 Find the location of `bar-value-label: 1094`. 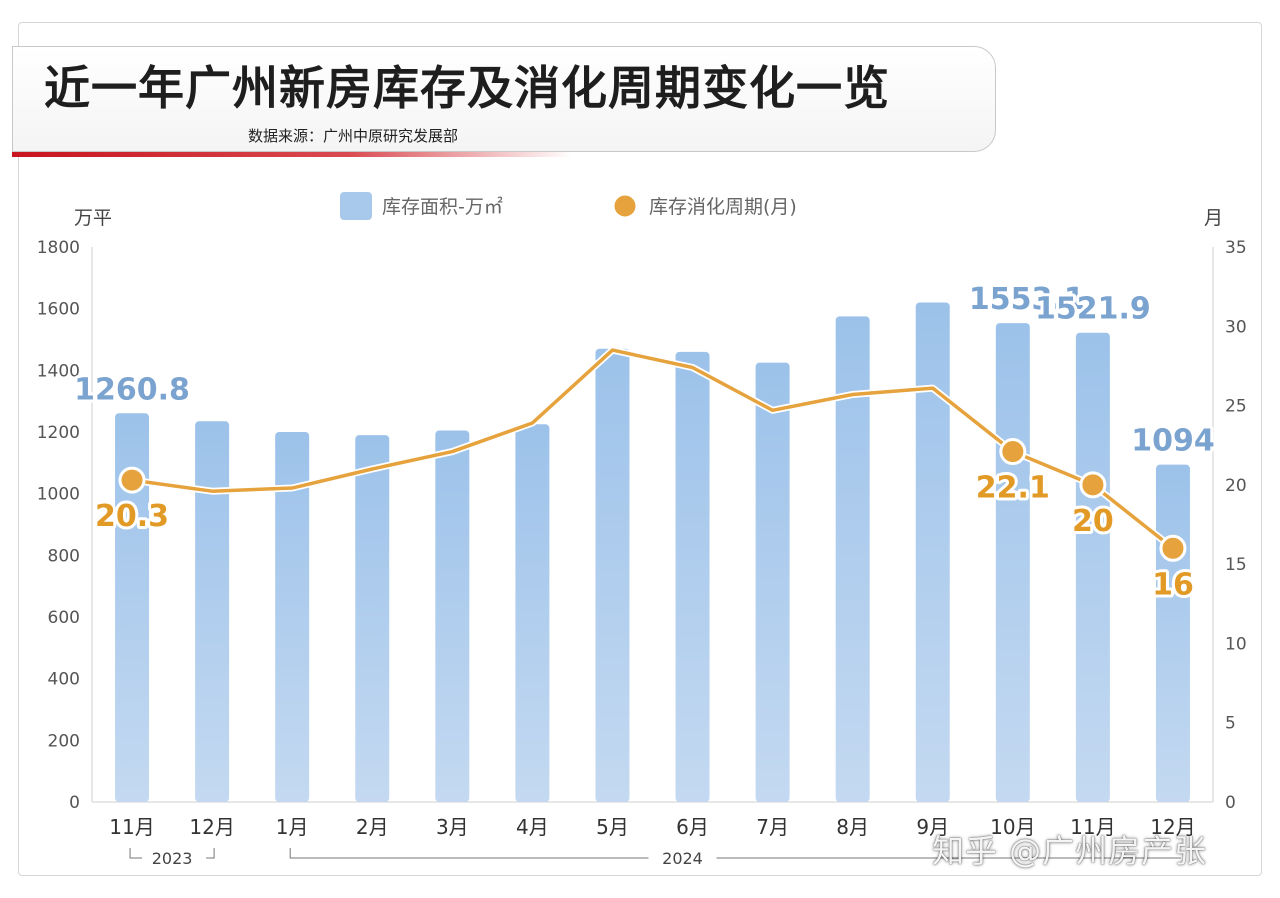

bar-value-label: 1094 is located at coordinates (1173, 441).